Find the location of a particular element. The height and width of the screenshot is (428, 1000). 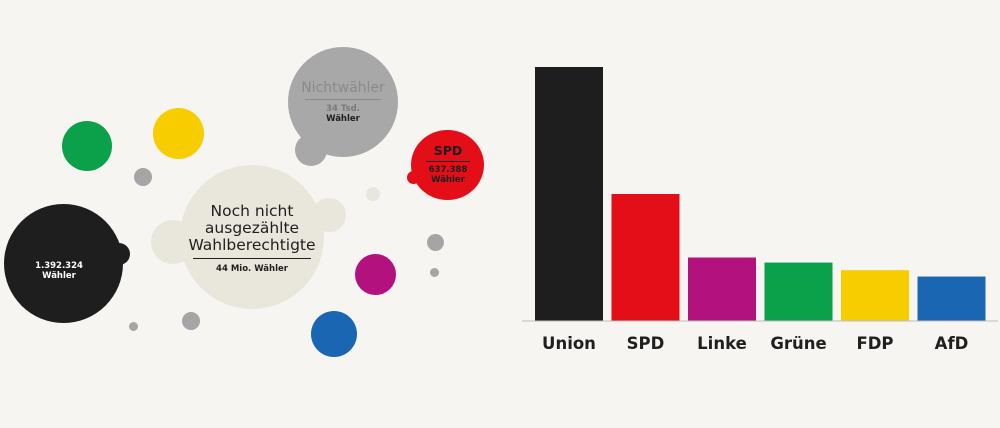

small-grey-bubble is located at coordinates (143, 177).